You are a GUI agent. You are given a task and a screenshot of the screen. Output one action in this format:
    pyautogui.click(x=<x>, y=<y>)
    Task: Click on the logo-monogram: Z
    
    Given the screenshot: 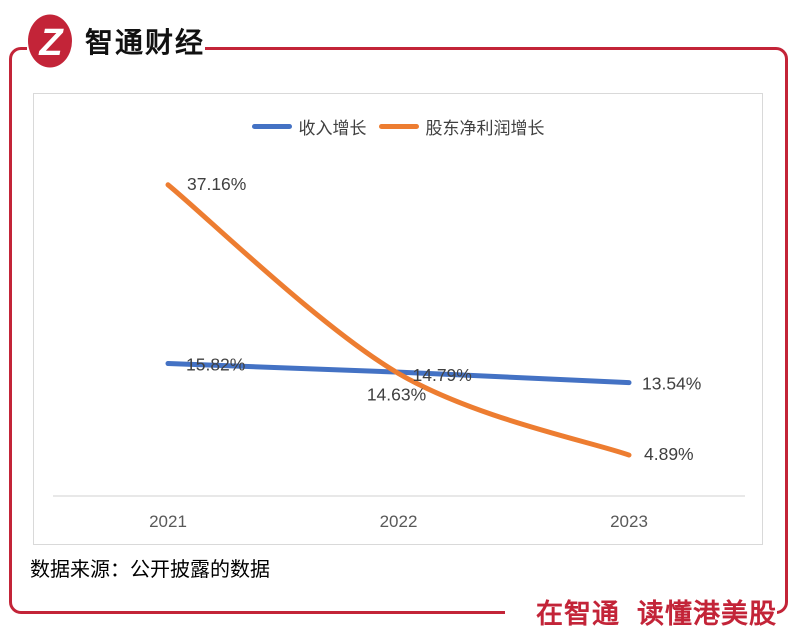 What is the action you would take?
    pyautogui.click(x=51, y=43)
    